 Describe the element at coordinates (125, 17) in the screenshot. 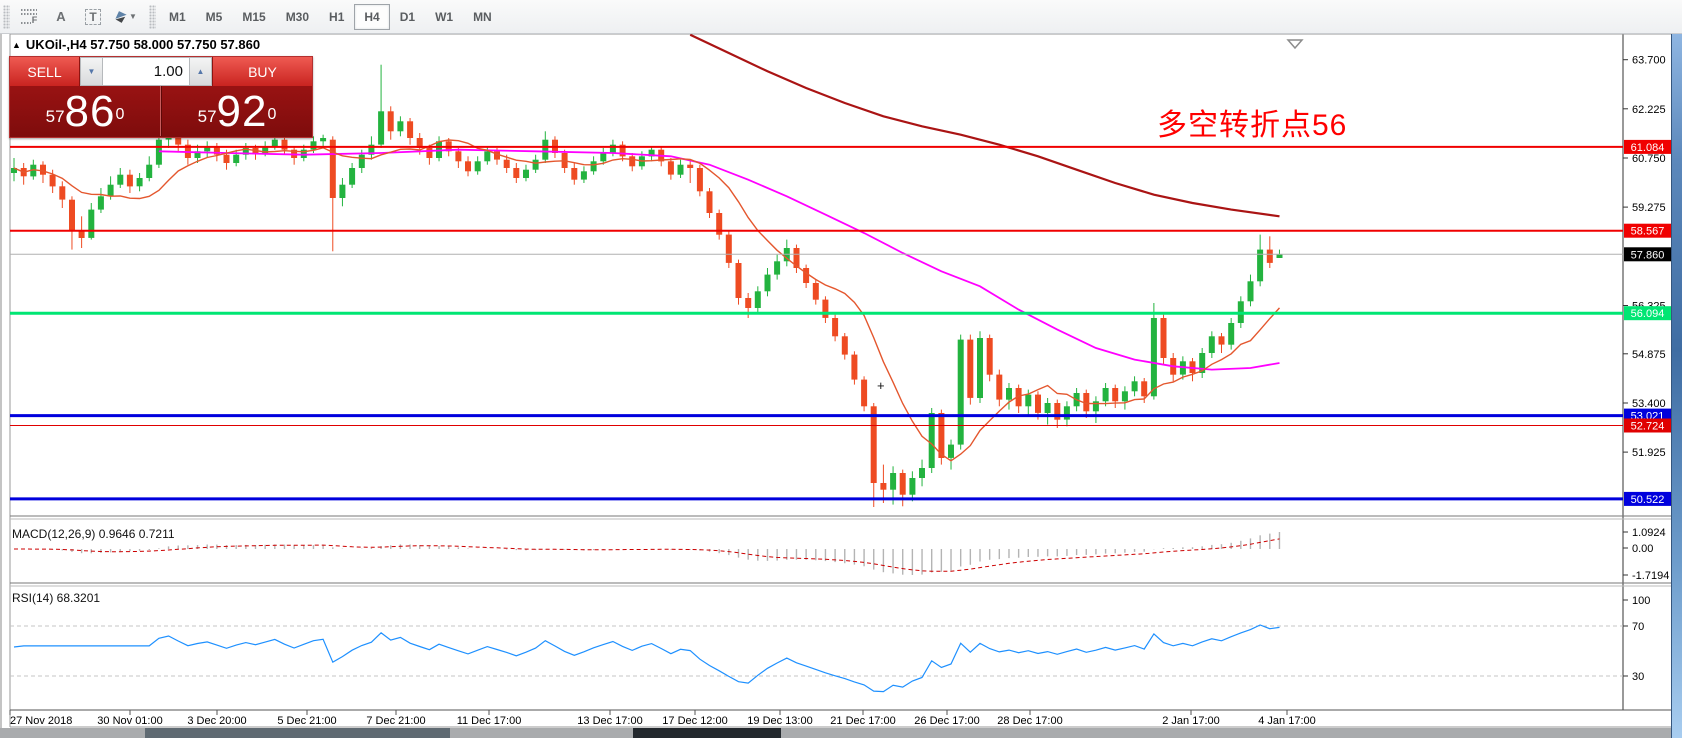

I see `arrows-tool-button: ▼` at that location.